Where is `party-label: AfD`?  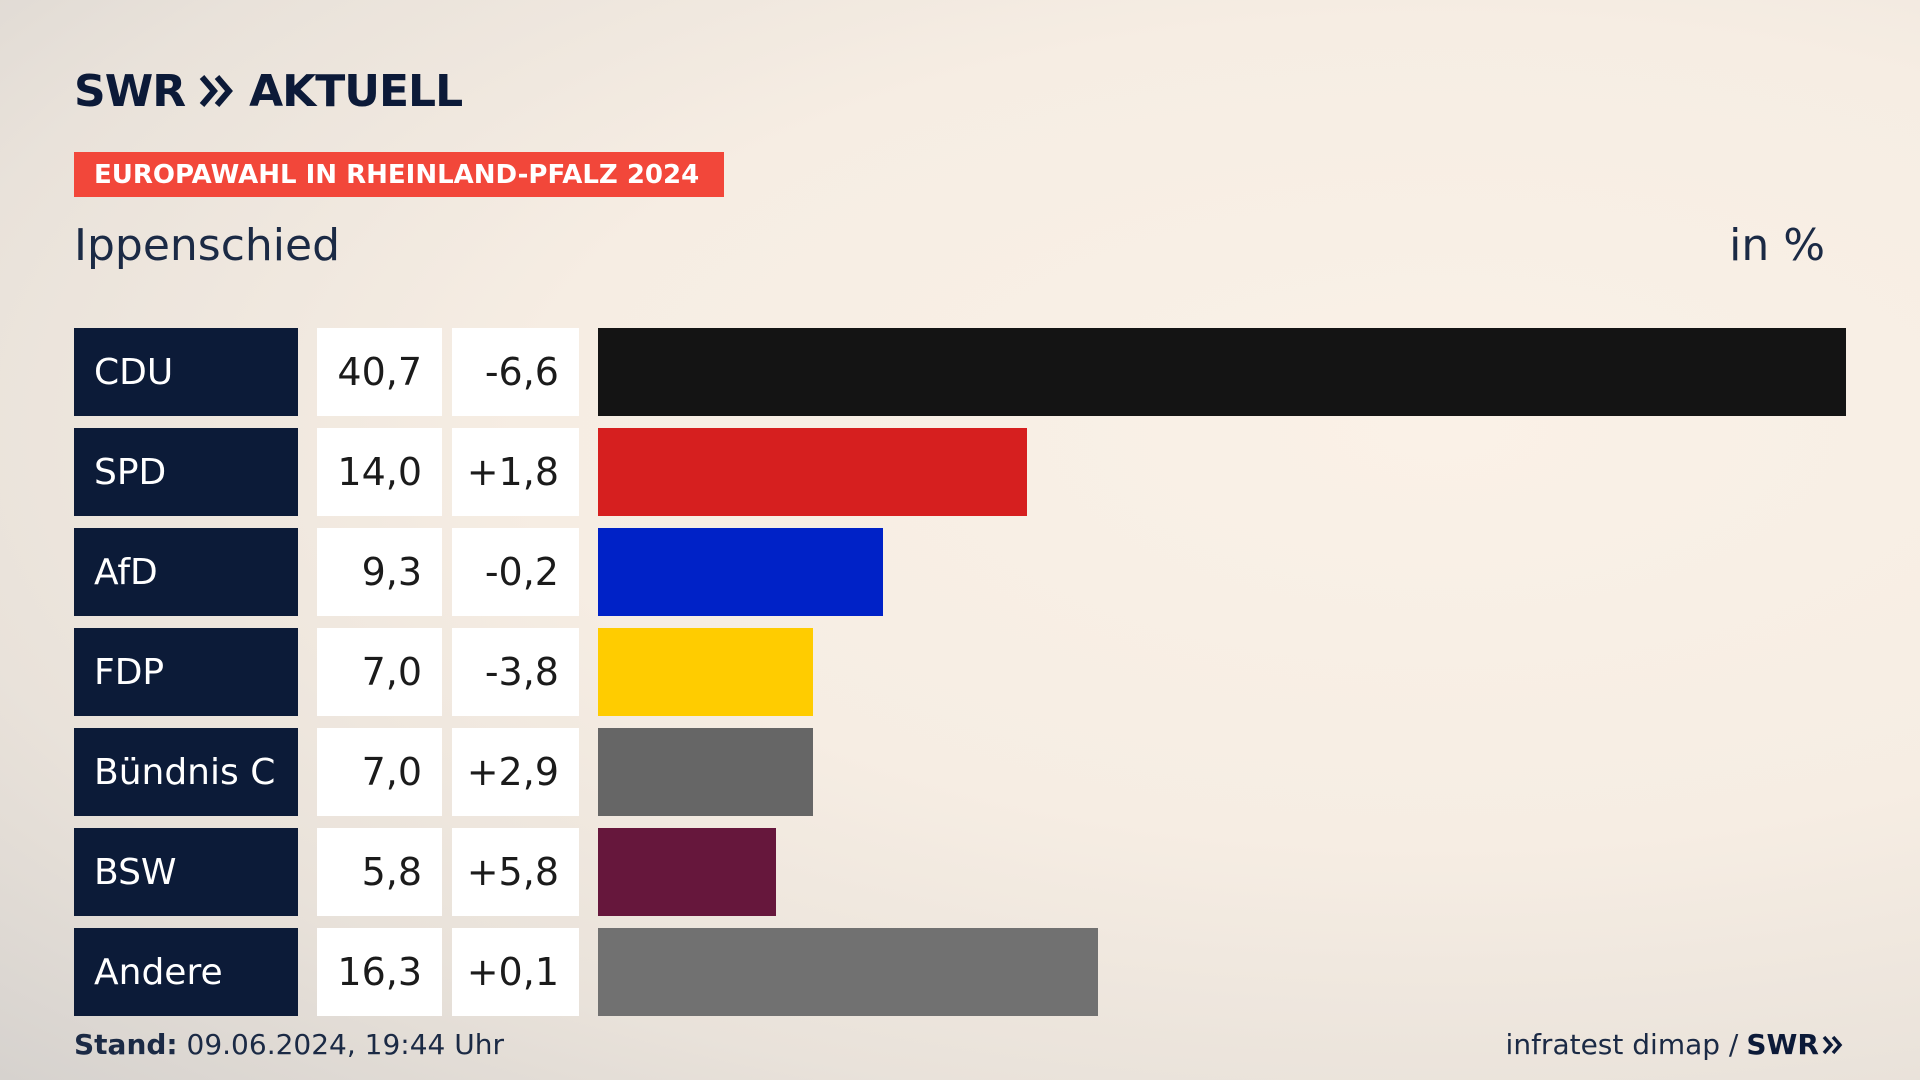
party-label: AfD is located at coordinates (186, 572).